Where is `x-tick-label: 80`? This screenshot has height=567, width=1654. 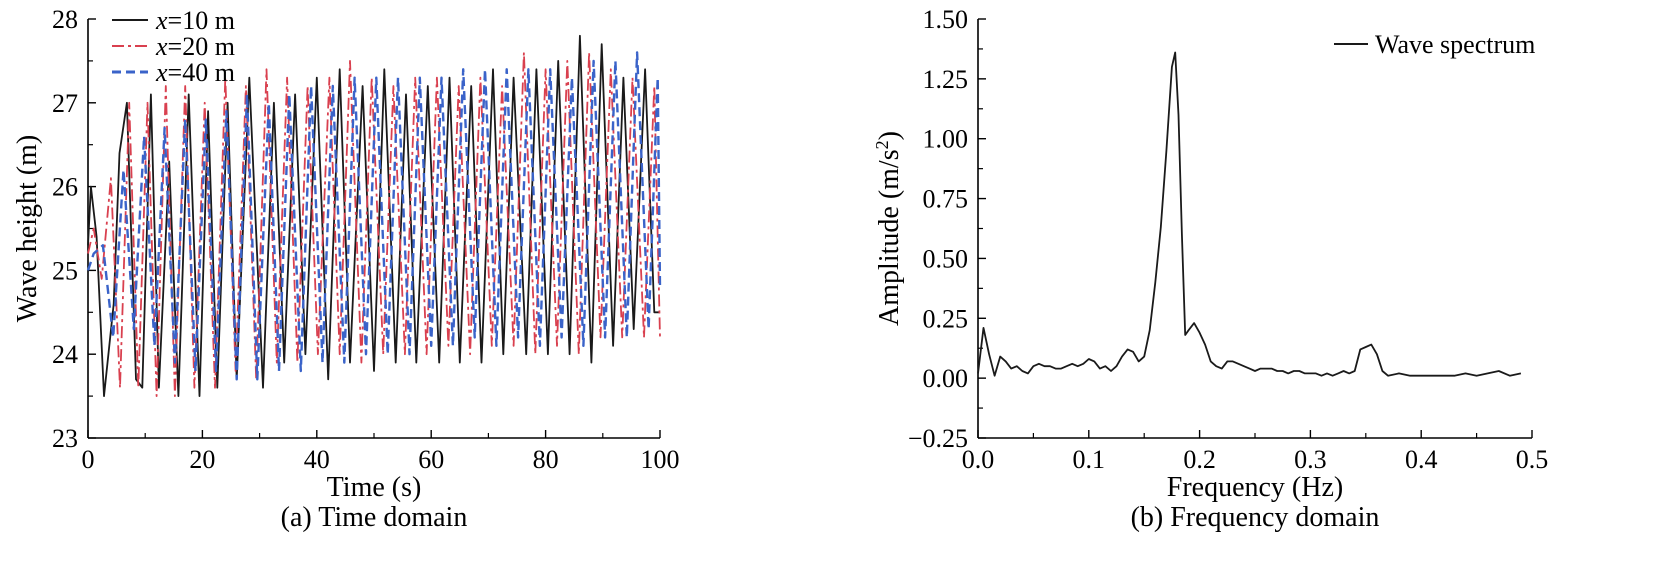
x-tick-label: 80 is located at coordinates (546, 459).